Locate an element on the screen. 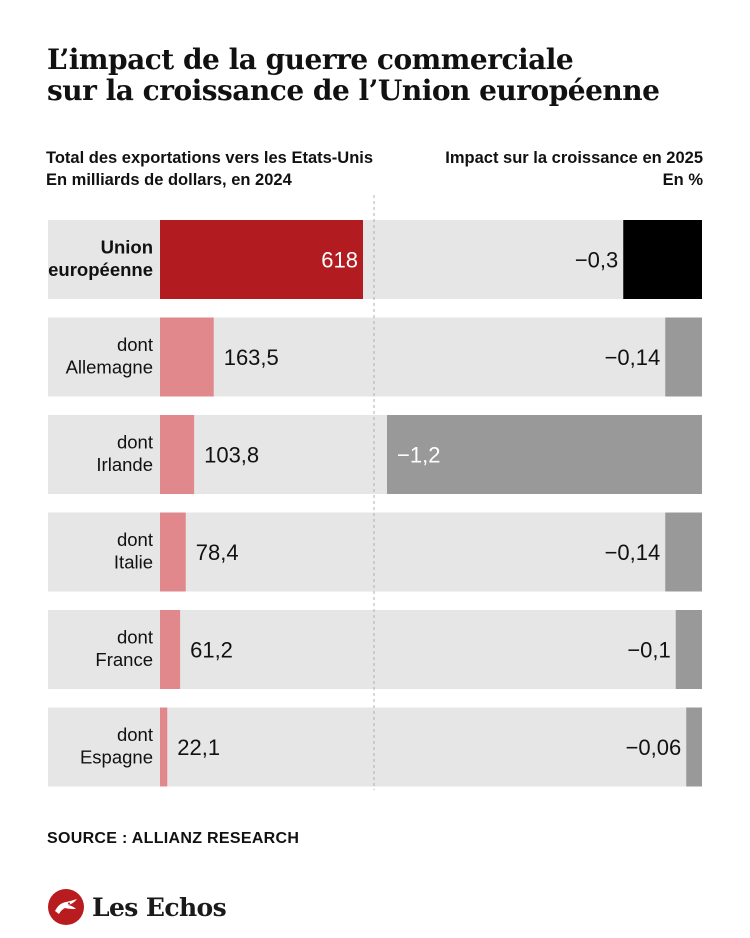 This screenshot has height=938, width=750. export-value-label-france: 61,2 is located at coordinates (211, 650).